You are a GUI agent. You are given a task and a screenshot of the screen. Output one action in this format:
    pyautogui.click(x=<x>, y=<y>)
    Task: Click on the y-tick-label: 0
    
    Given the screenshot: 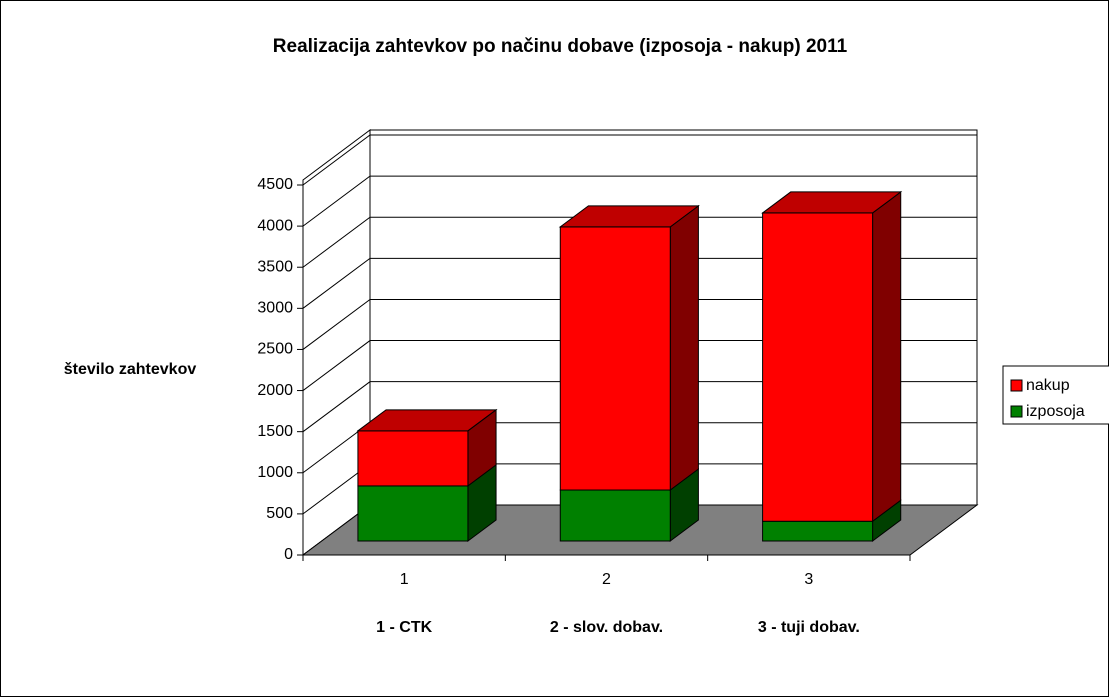 What is the action you would take?
    pyautogui.click(x=288, y=554)
    